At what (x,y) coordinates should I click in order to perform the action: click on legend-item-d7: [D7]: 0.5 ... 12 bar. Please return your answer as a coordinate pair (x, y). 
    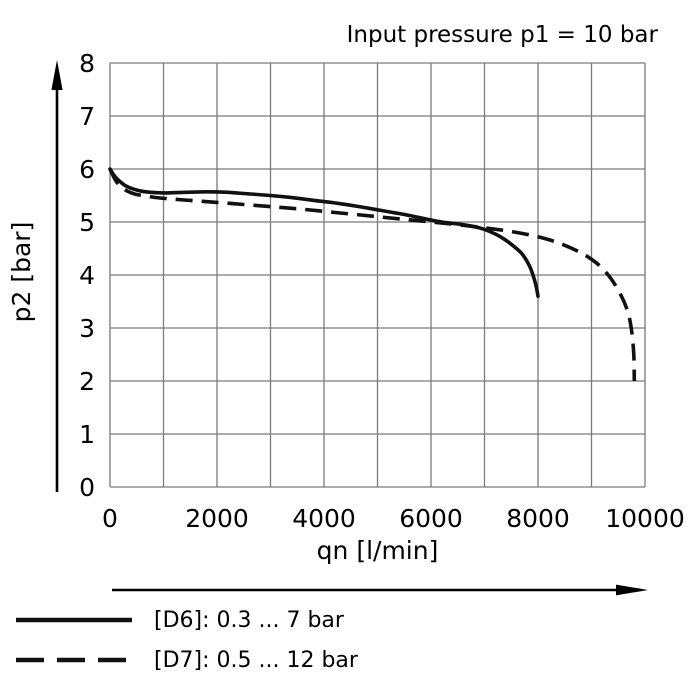
    Looking at the image, I should click on (350, 660).